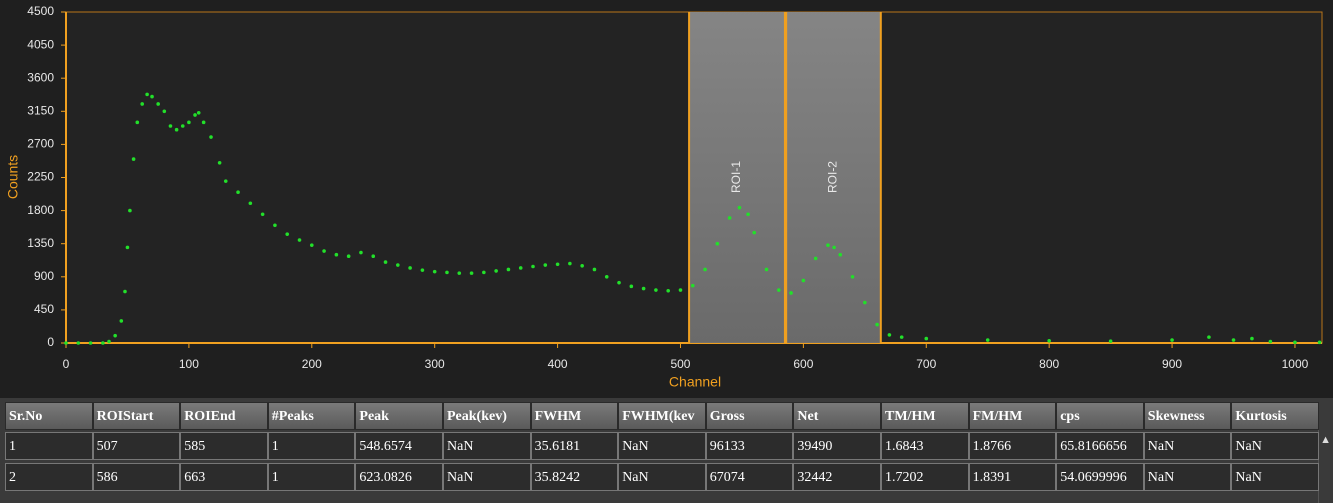 This screenshot has height=503, width=1333. I want to click on table-cell: 2, so click(49, 477).